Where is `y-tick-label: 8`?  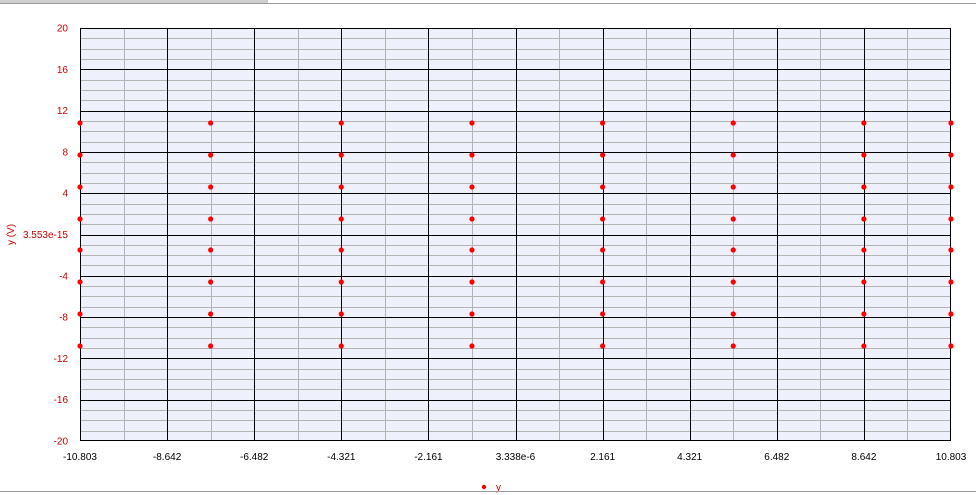
y-tick-label: 8 is located at coordinates (65, 152).